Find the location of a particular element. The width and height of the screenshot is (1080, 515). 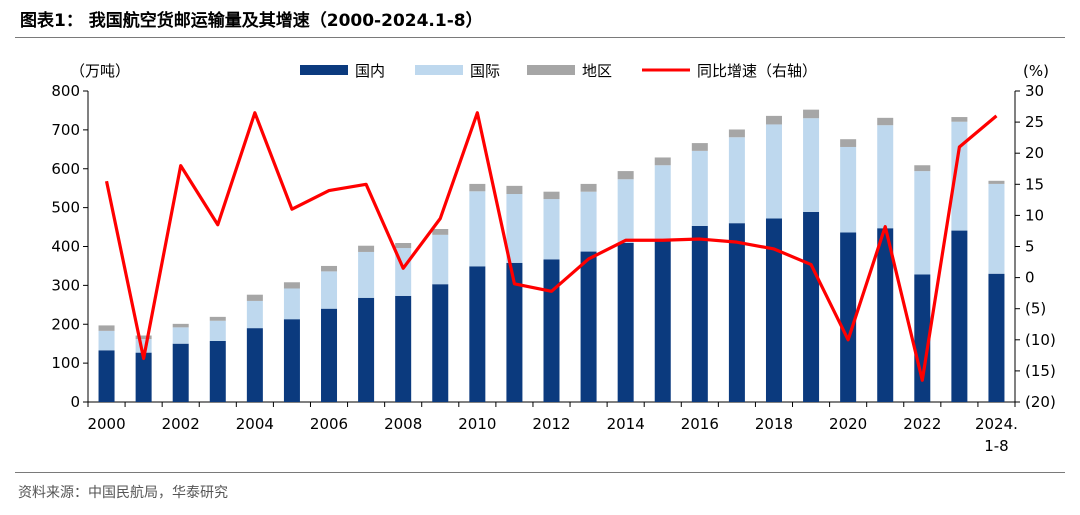

left-tick-label: 600 is located at coordinates (65, 169).